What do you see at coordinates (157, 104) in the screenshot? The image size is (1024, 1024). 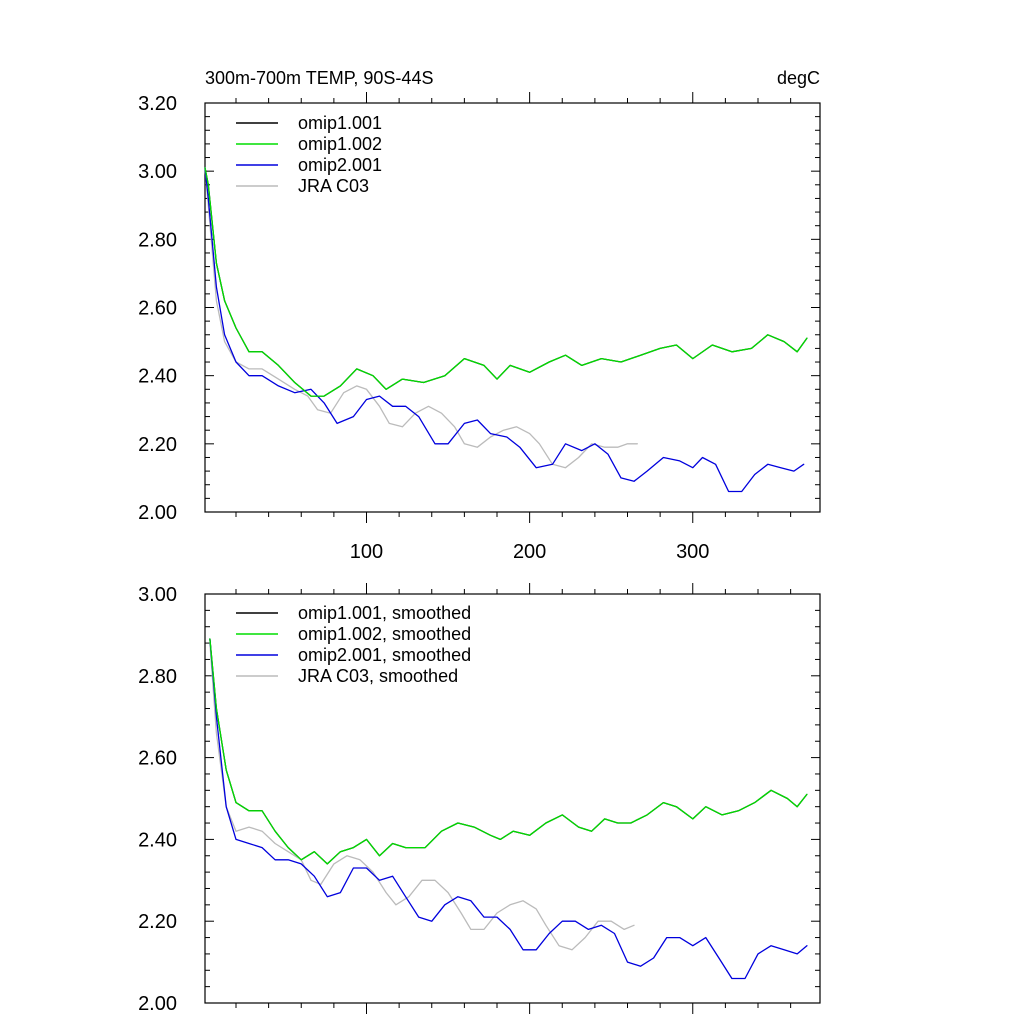 I see `y-tick-label: 3.20` at bounding box center [157, 104].